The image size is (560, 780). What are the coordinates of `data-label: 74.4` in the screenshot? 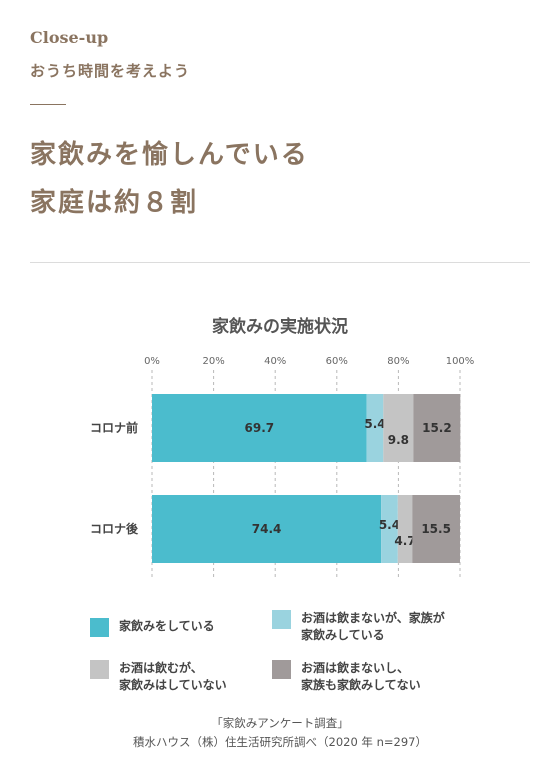 It's located at (267, 529).